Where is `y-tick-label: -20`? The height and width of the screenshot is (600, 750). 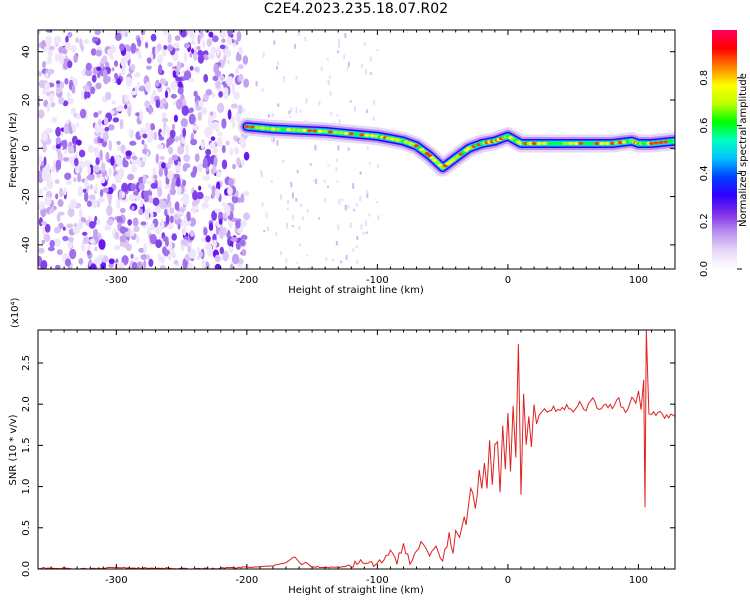
y-tick-label: -20 is located at coordinates (26, 196).